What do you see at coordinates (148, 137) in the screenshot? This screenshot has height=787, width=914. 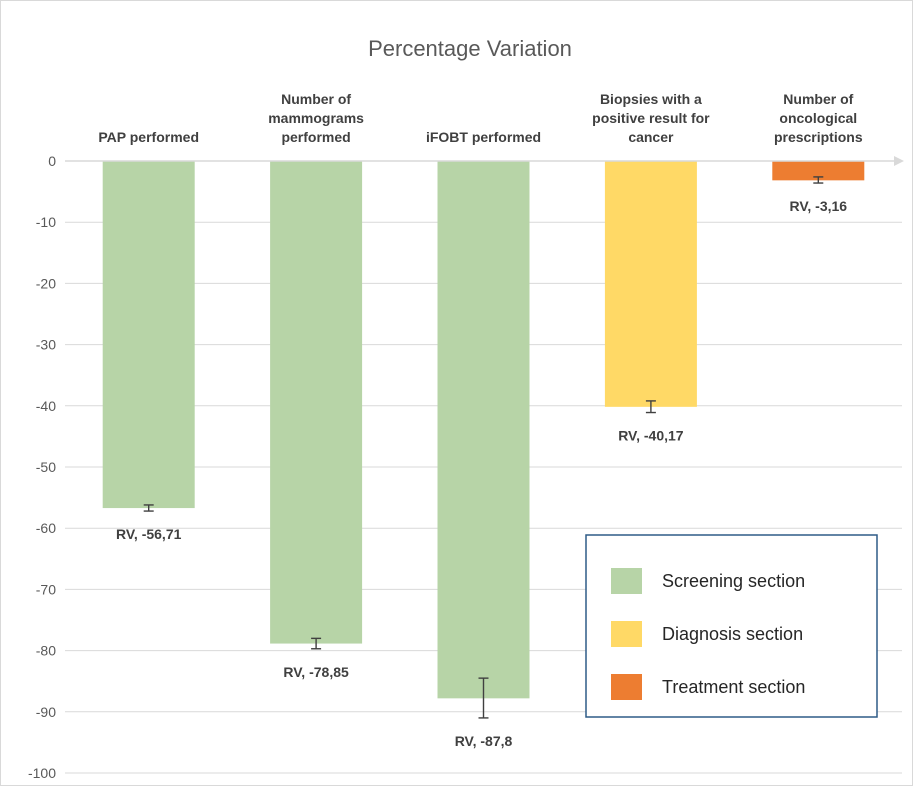 I see `category-label: PAP performed` at bounding box center [148, 137].